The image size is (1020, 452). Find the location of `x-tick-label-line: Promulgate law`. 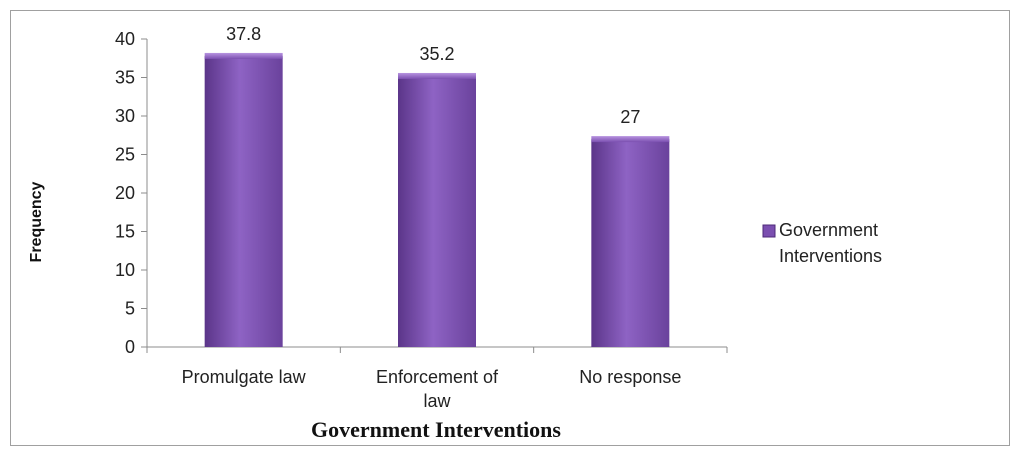

x-tick-label-line: Promulgate law is located at coordinates (244, 377).